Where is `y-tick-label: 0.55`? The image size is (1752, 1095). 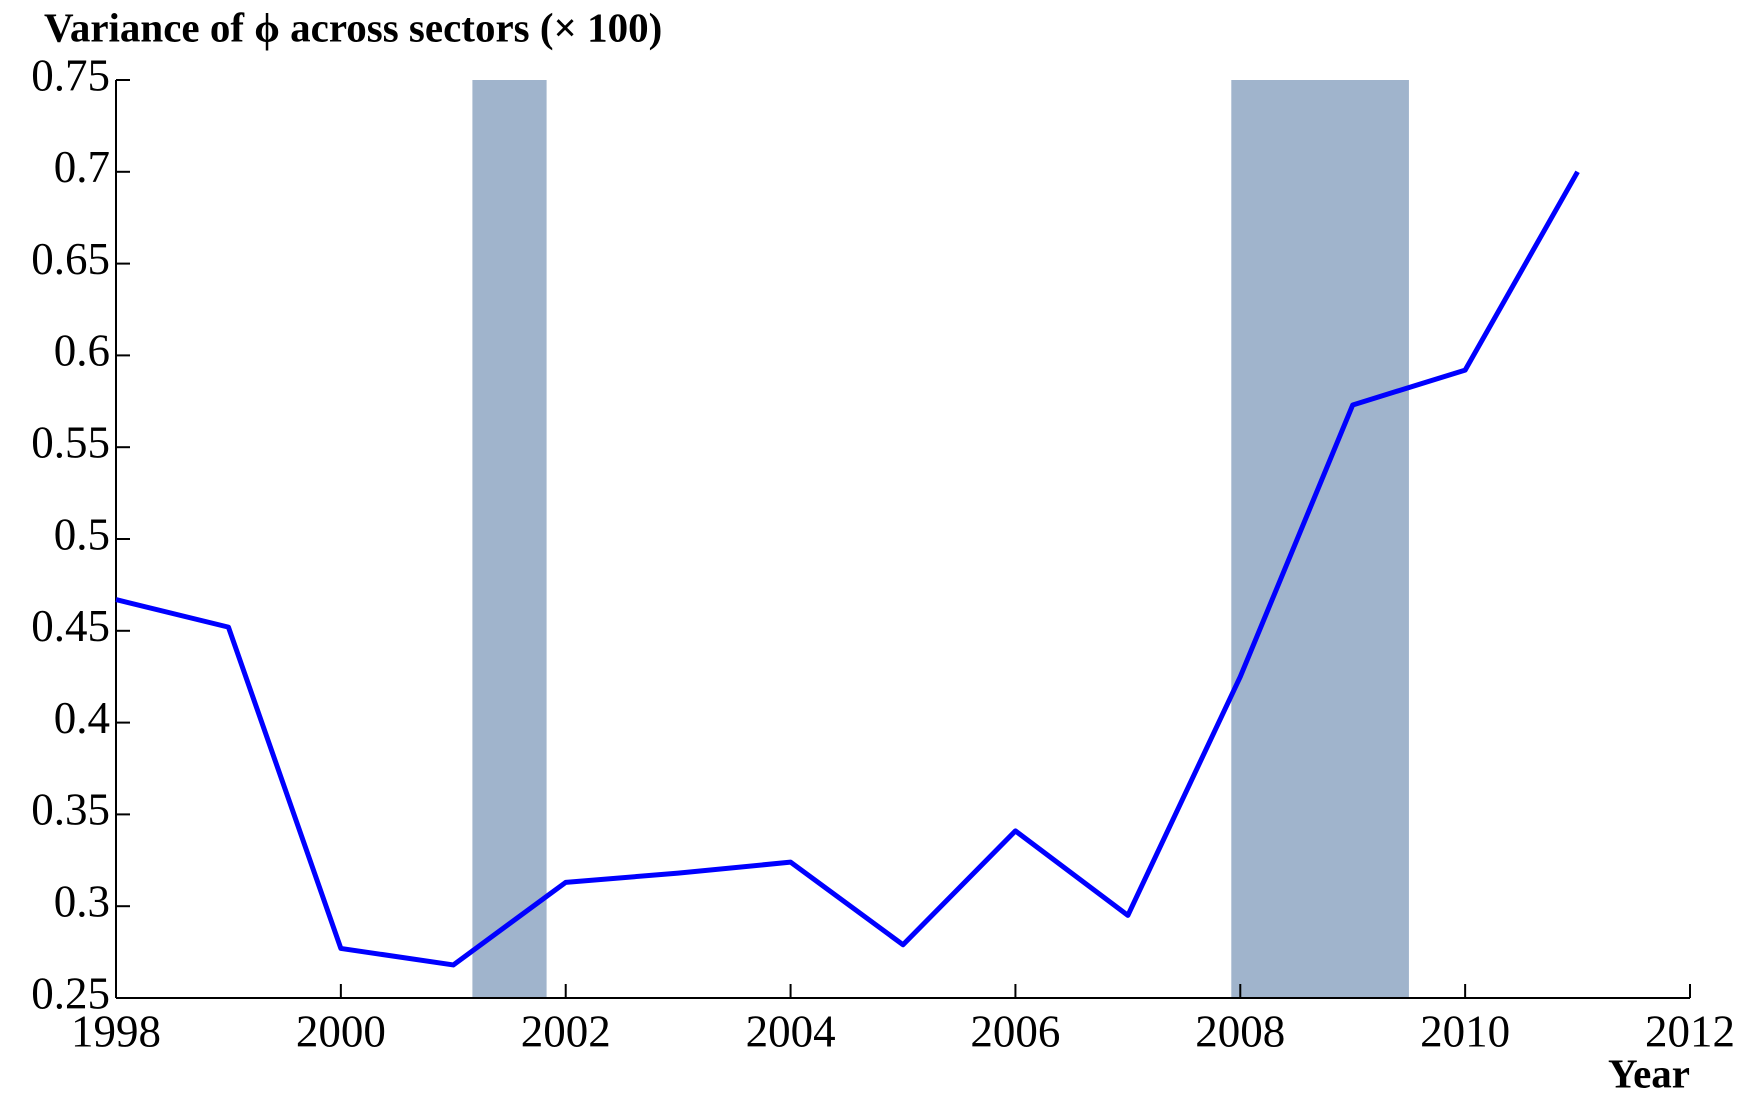 y-tick-label: 0.55 is located at coordinates (70, 443).